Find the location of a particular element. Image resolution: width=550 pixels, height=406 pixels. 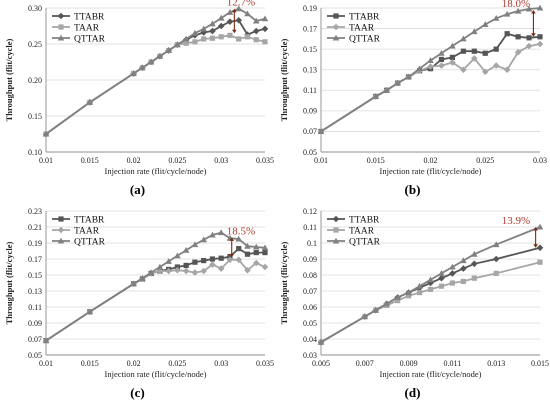

annotation-label: 18.0% is located at coordinates (516, 5).